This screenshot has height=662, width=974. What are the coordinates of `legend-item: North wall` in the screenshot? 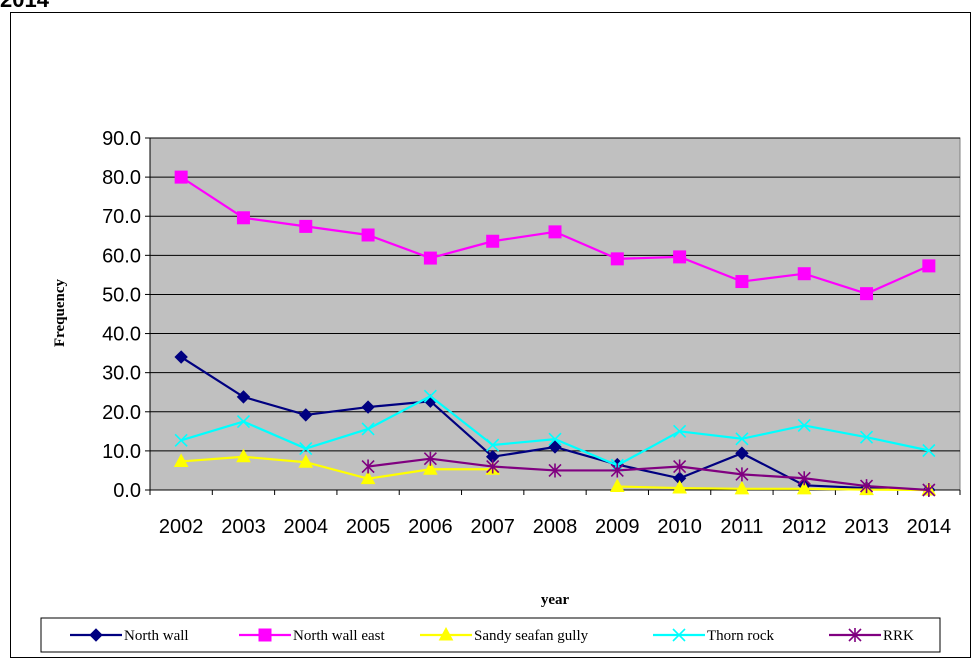 It's located at (129, 636).